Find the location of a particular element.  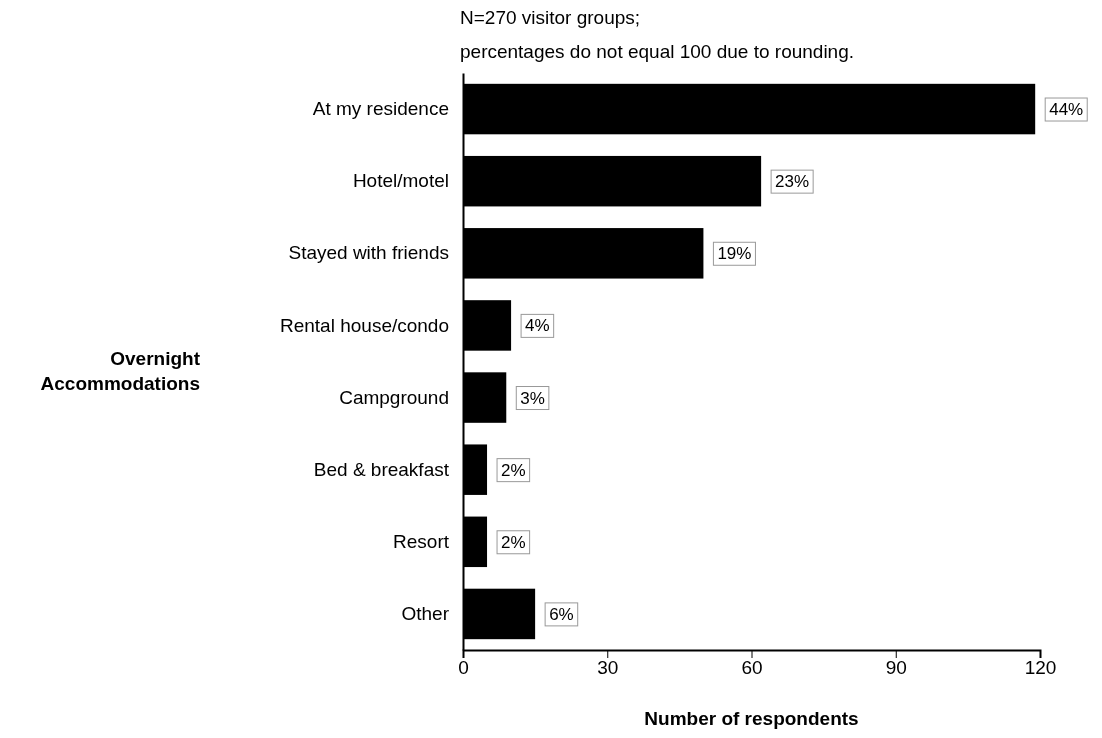

y-tick-label: At my residence is located at coordinates (380, 109).